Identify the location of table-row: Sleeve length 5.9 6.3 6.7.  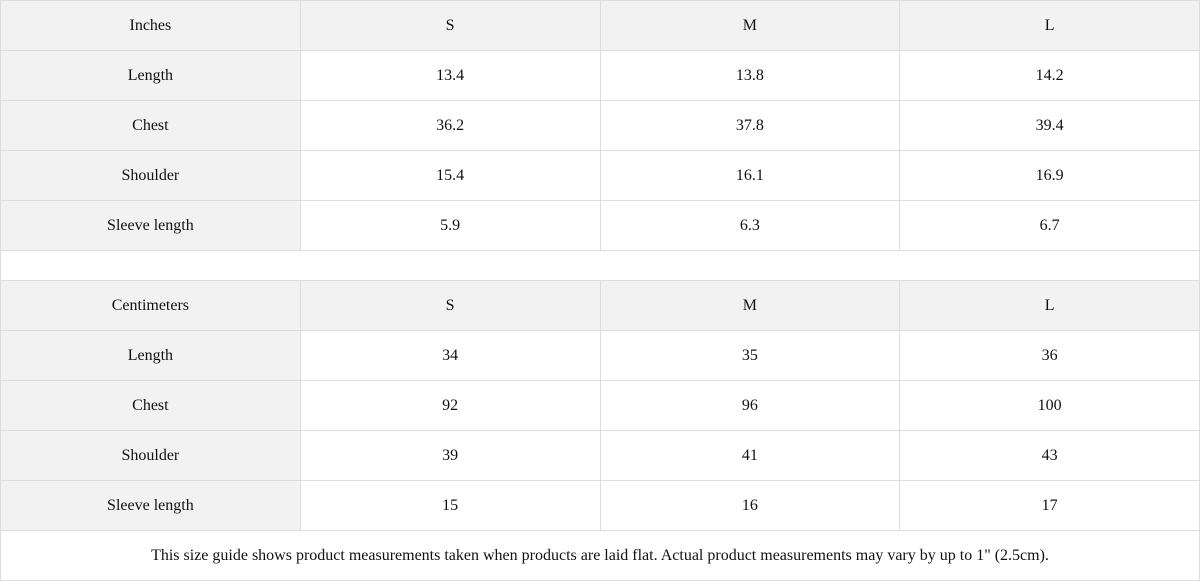
(600, 226).